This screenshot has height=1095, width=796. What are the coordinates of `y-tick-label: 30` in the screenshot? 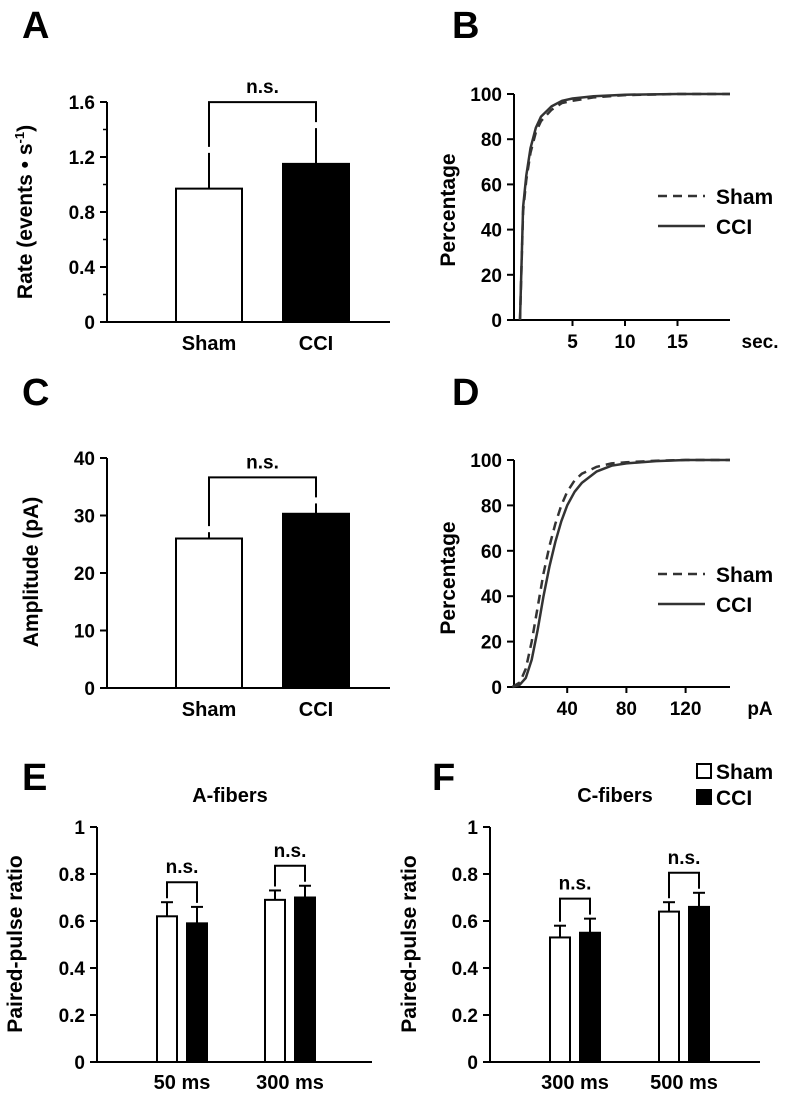 It's located at (84, 517).